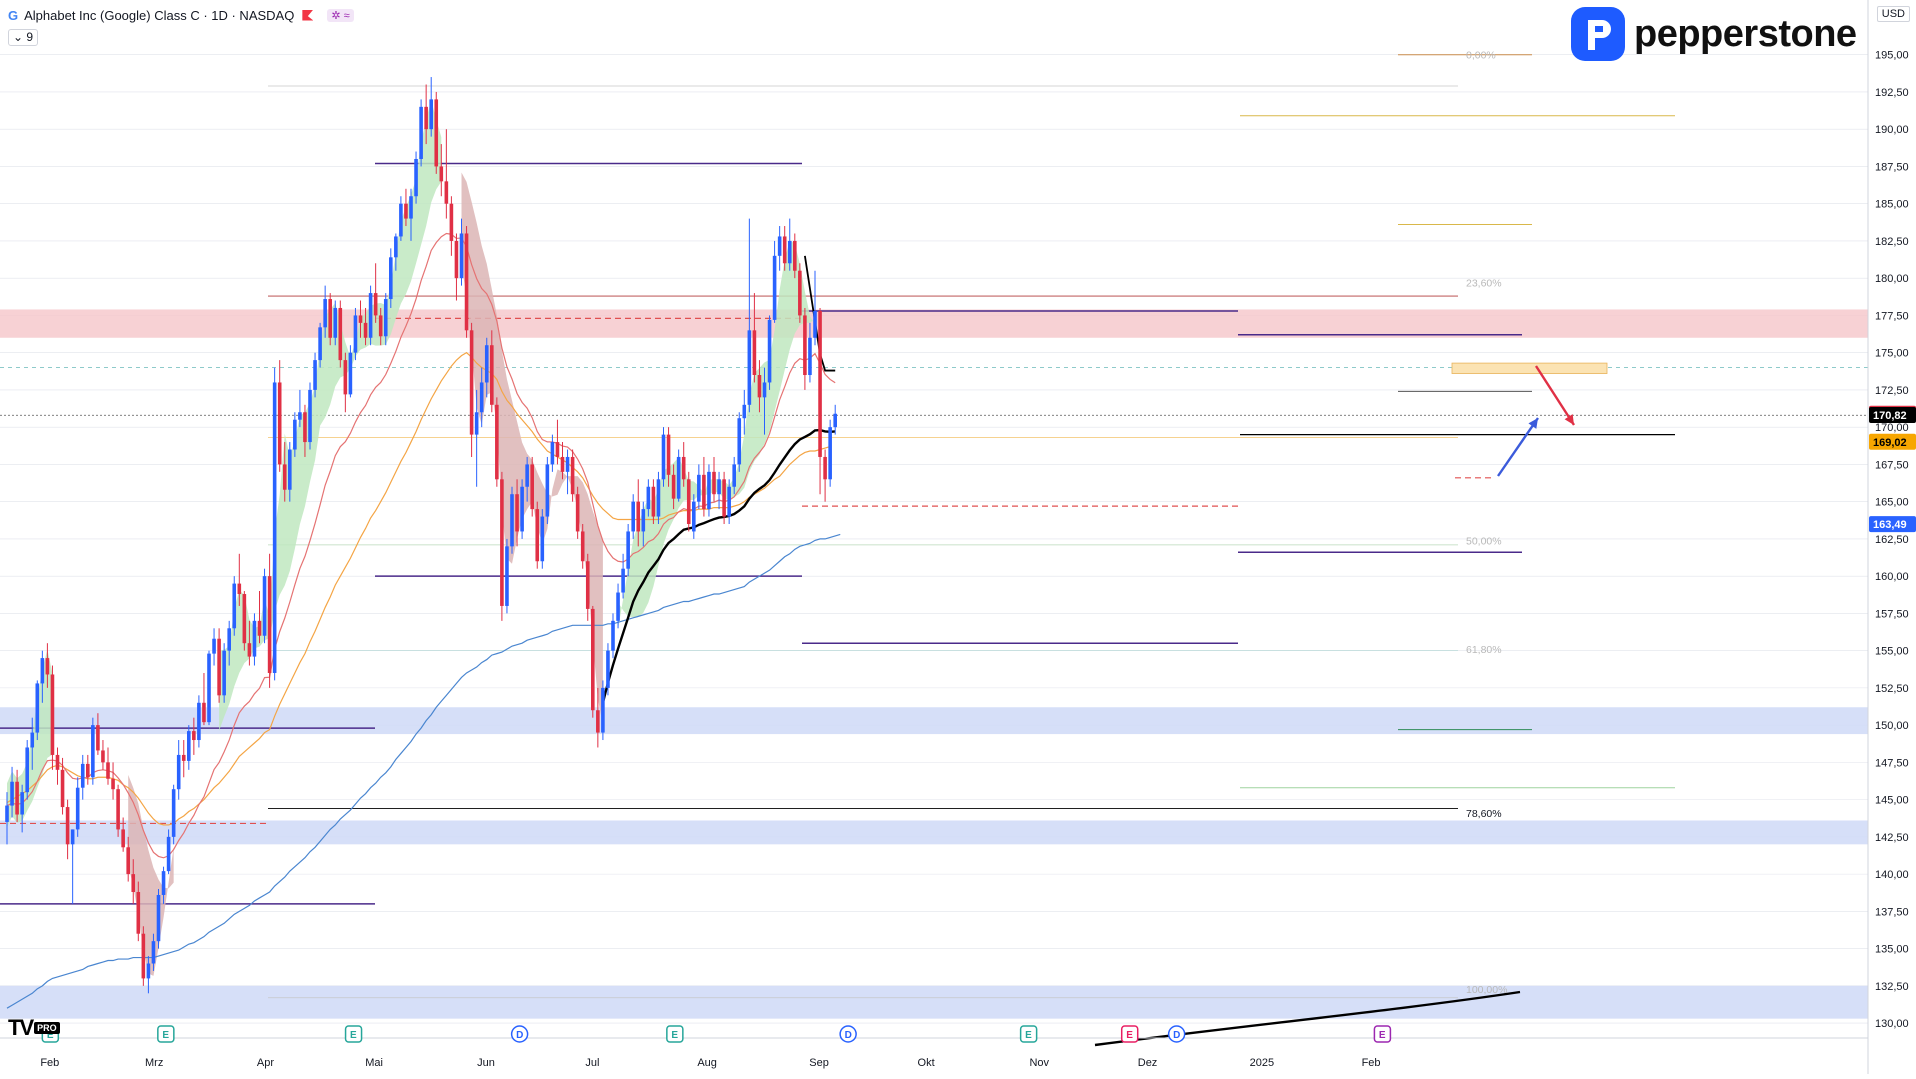  Describe the element at coordinates (1712, 34) in the screenshot. I see `pepperstone-logo: pepperstone` at that location.